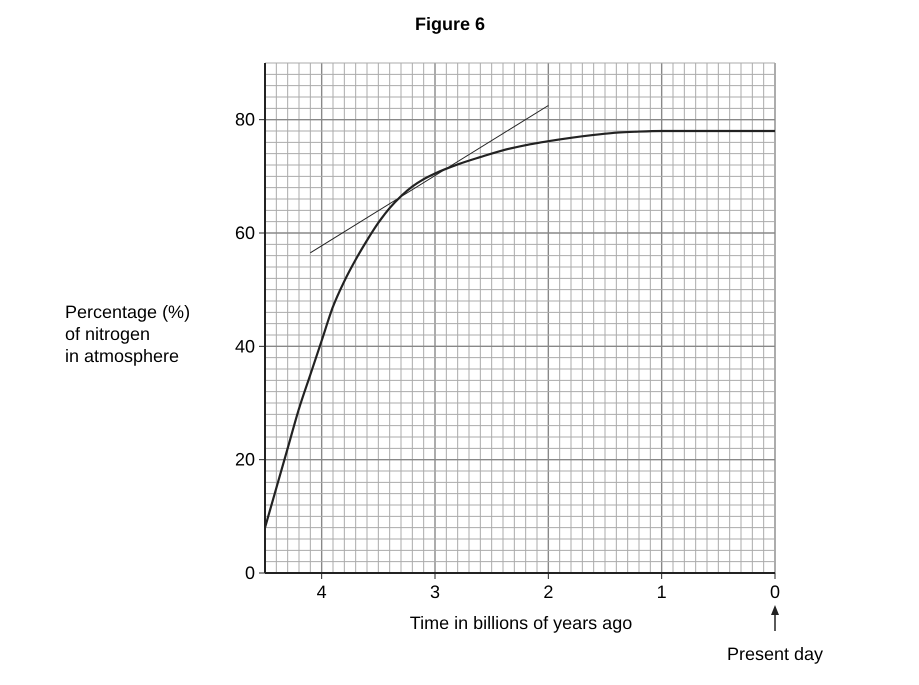 This screenshot has width=919, height=685. What do you see at coordinates (775, 654) in the screenshot?
I see `text: Present day` at bounding box center [775, 654].